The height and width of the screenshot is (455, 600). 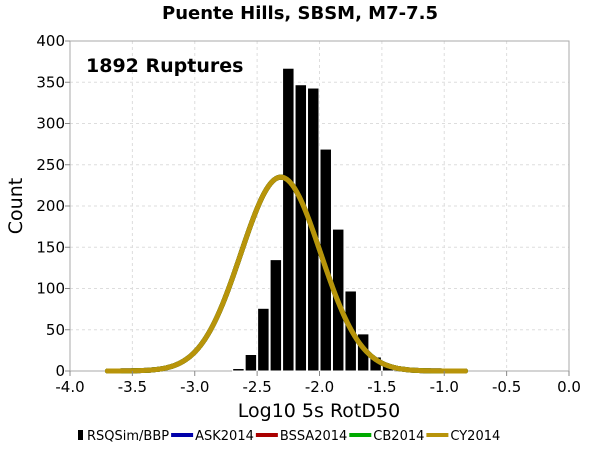 I want to click on x-axis-label: Log10 5s RotD50, so click(x=319, y=411).